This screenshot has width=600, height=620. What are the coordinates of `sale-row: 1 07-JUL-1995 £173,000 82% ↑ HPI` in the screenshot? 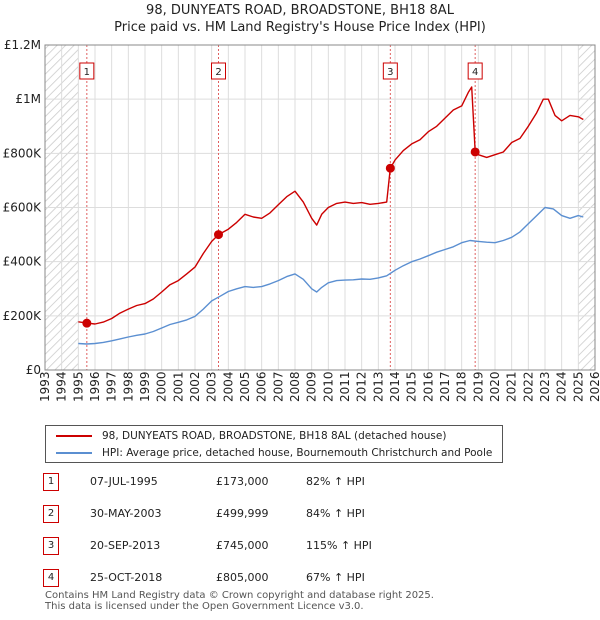 It's located at (300, 482).